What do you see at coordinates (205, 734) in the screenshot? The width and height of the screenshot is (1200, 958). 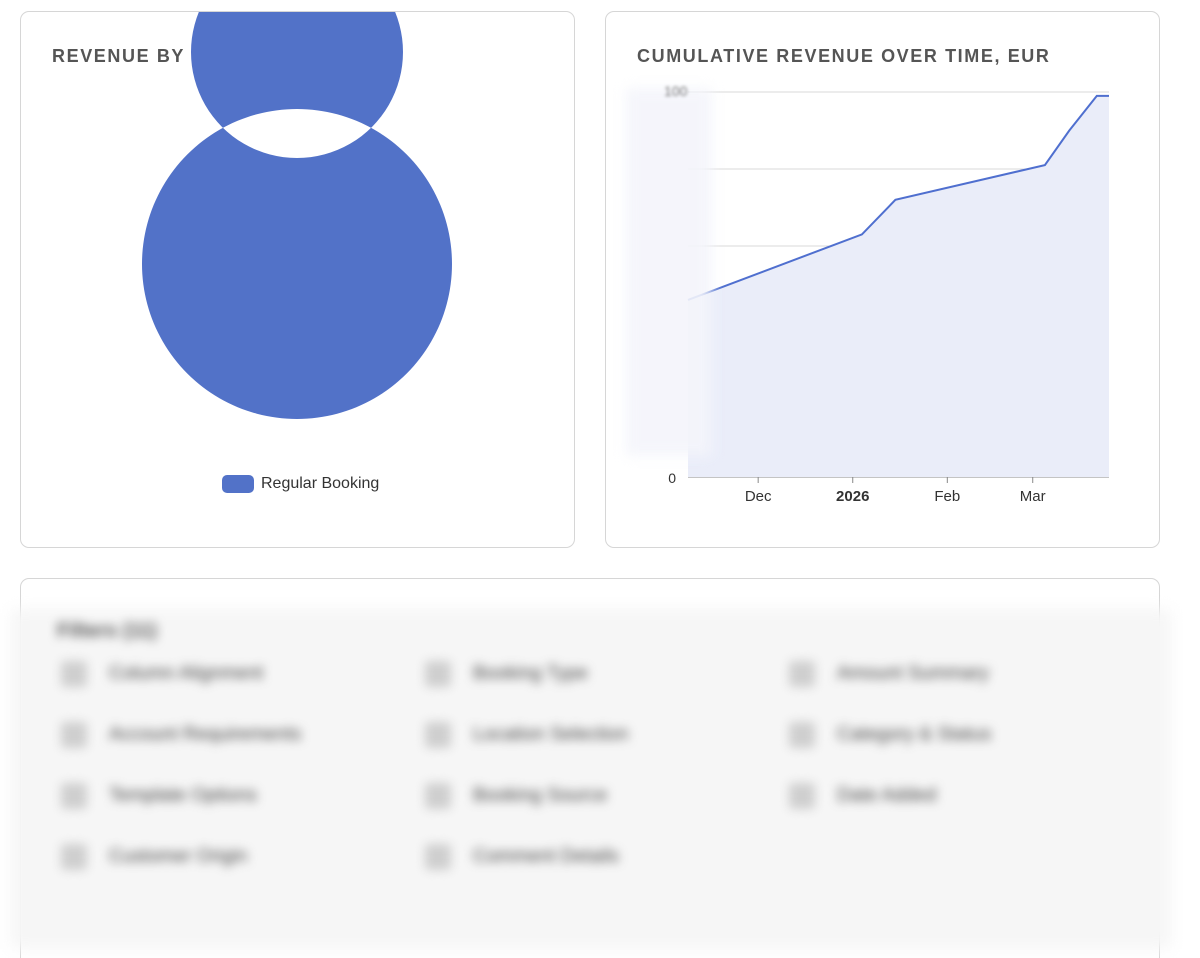 I see `filter-label: Account Requirements` at bounding box center [205, 734].